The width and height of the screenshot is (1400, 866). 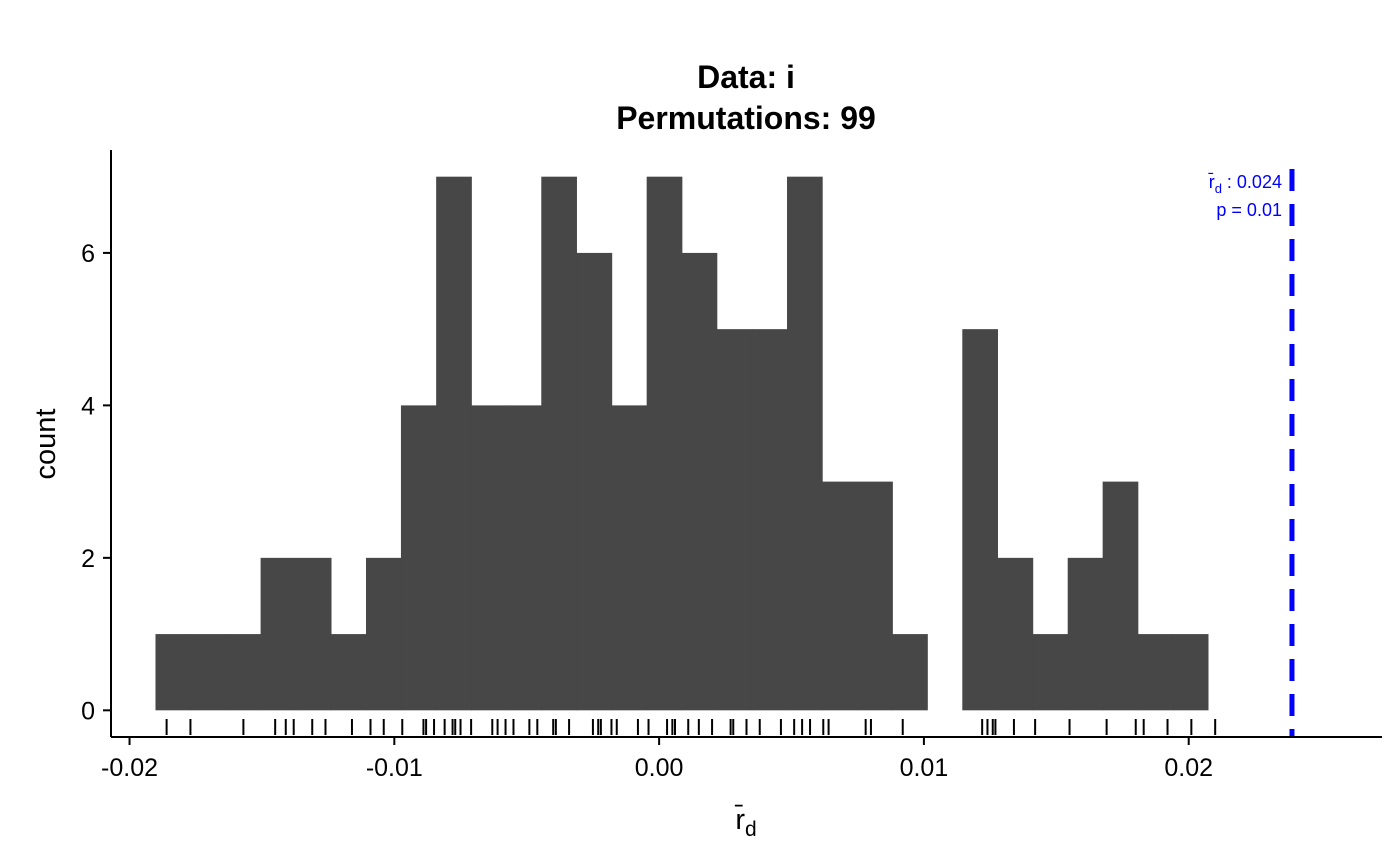 What do you see at coordinates (746, 97) in the screenshot?
I see `chart-title: Data: i Permutations: 99` at bounding box center [746, 97].